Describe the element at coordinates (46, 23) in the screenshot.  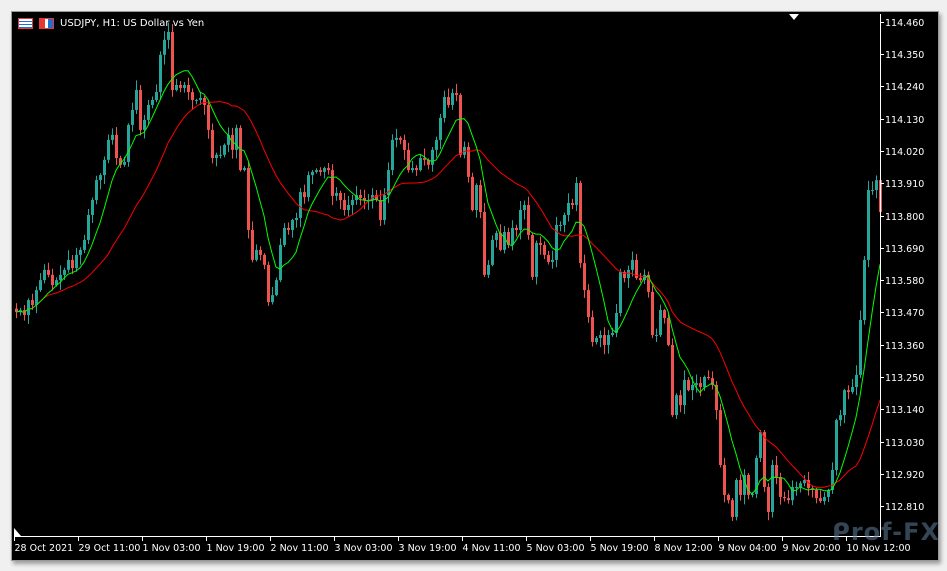
I see `save-chart-icon` at that location.